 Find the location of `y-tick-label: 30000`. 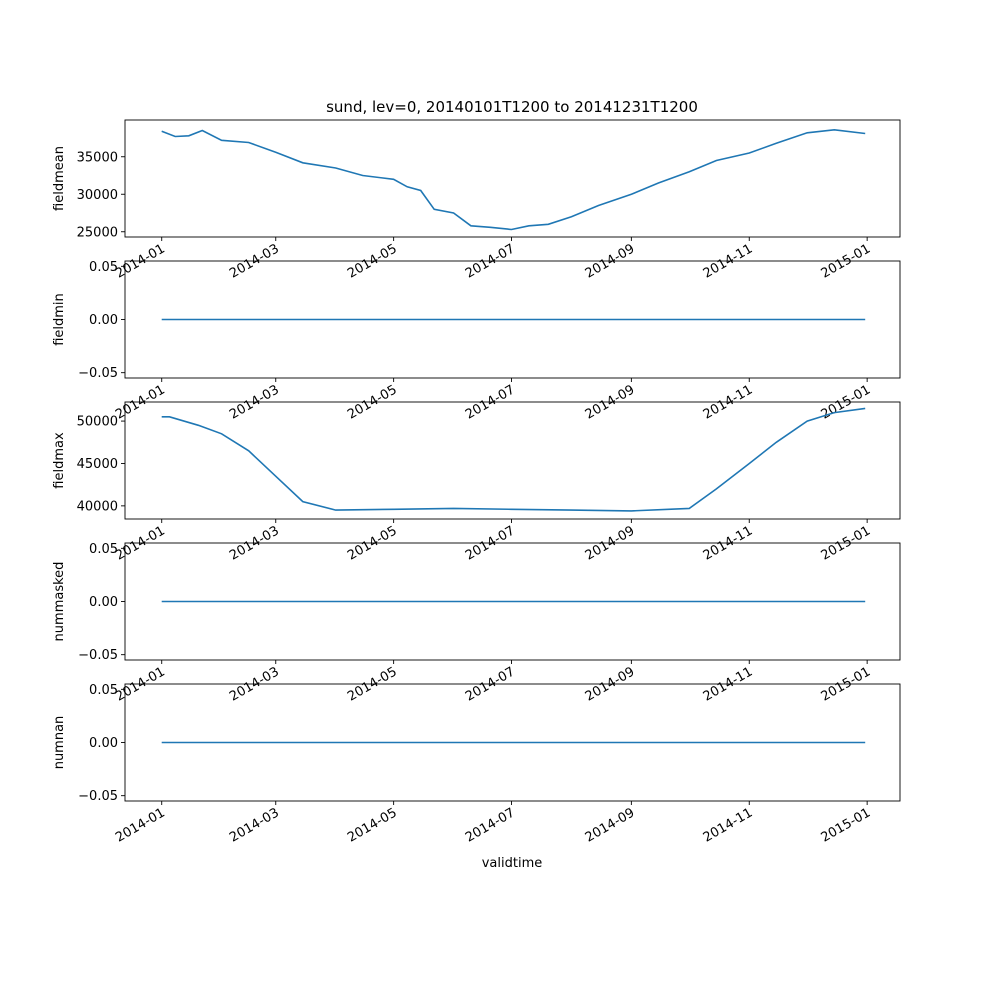

y-tick-label: 30000 is located at coordinates (97, 195).